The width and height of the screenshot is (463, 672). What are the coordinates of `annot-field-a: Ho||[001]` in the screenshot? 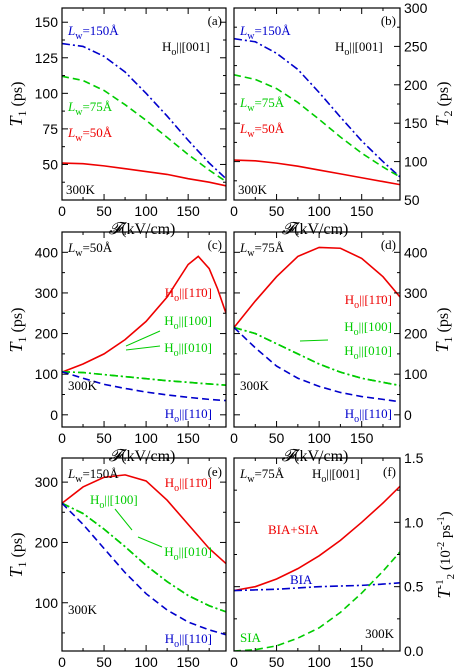 It's located at (186, 48).